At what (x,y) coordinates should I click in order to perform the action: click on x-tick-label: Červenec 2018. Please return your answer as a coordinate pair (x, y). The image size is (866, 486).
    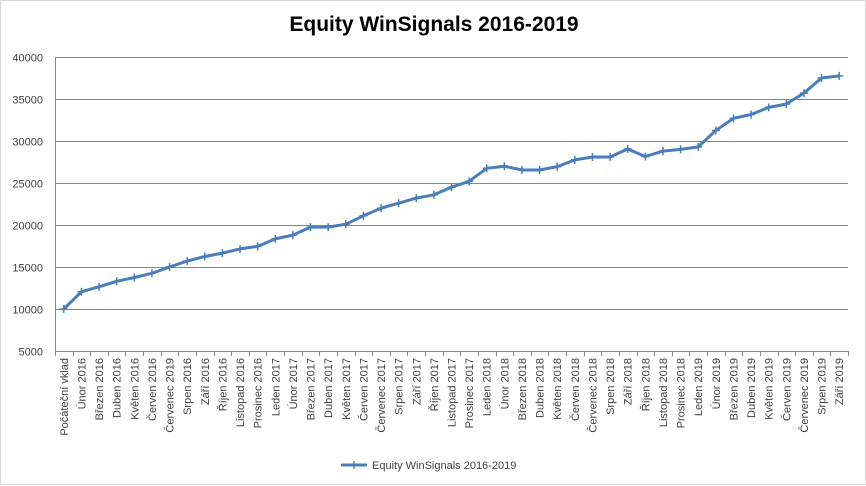
    Looking at the image, I should click on (592, 395).